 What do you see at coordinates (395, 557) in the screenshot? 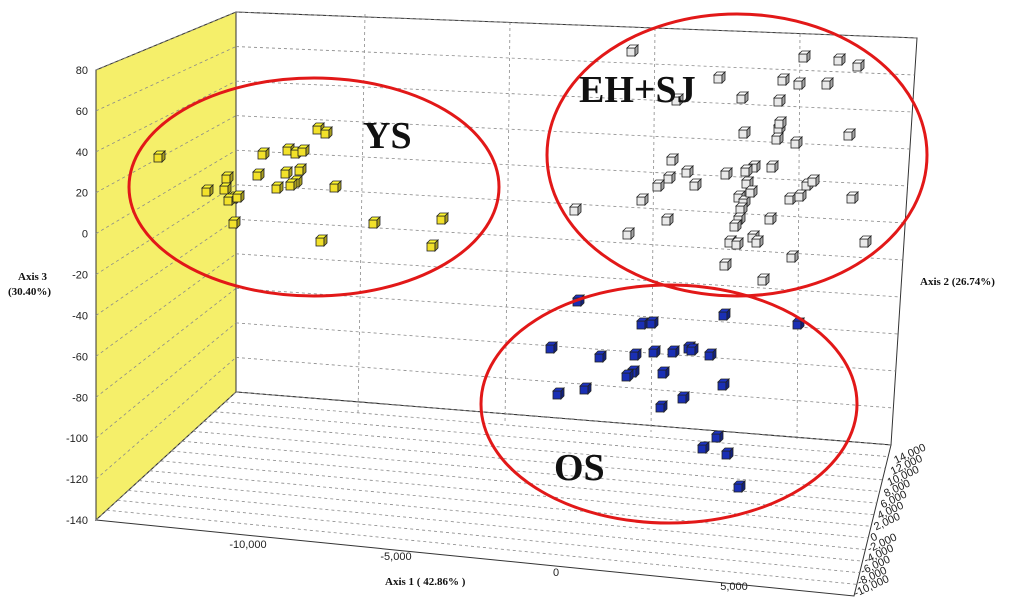
I see `x-tick-label: -5,000` at bounding box center [395, 557].